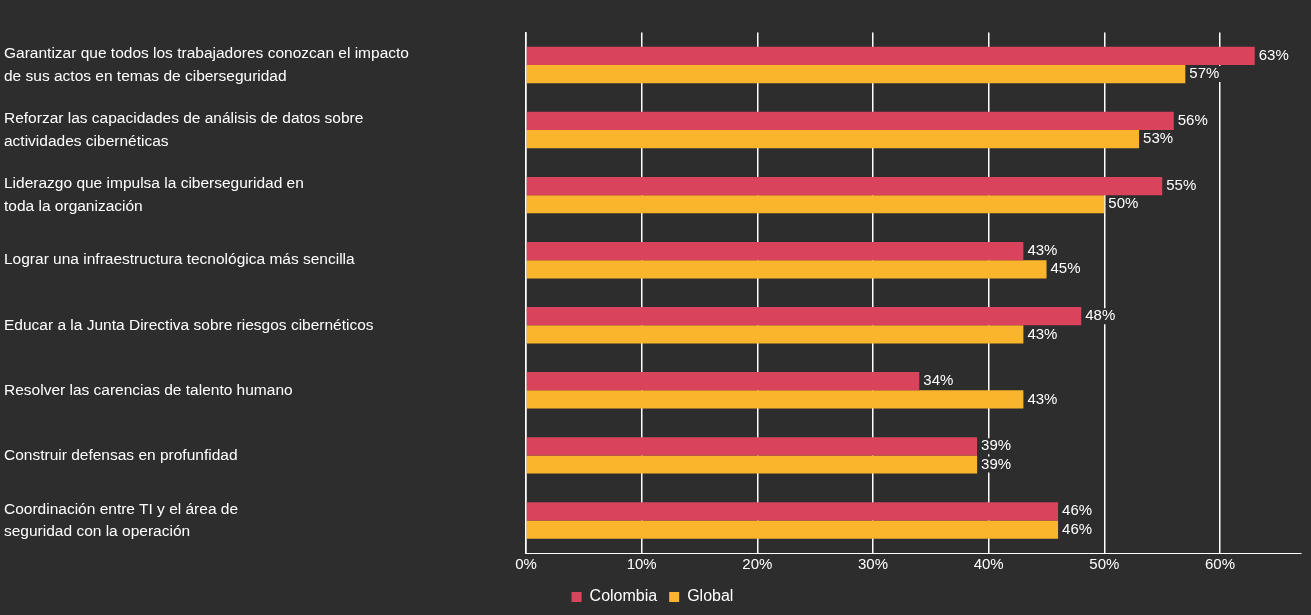  I want to click on data-label: 34%, so click(938, 380).